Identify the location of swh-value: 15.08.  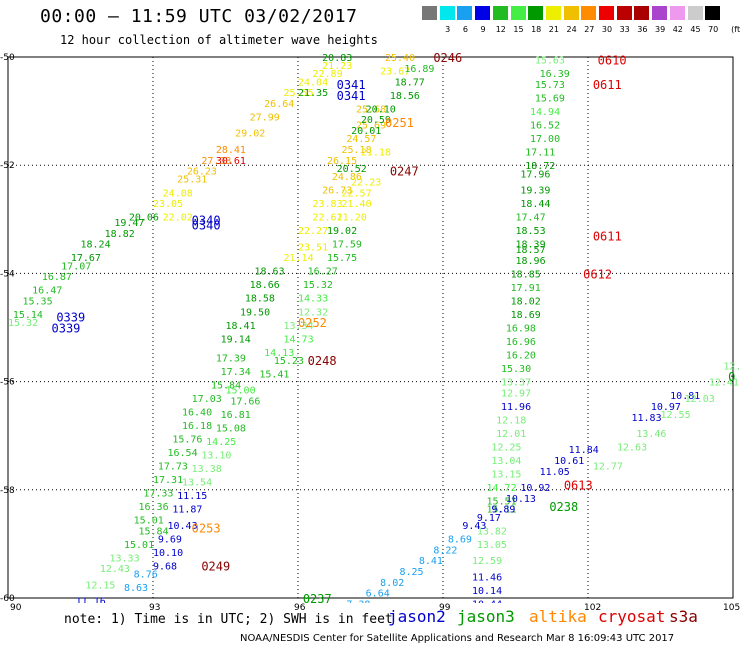
(231, 429).